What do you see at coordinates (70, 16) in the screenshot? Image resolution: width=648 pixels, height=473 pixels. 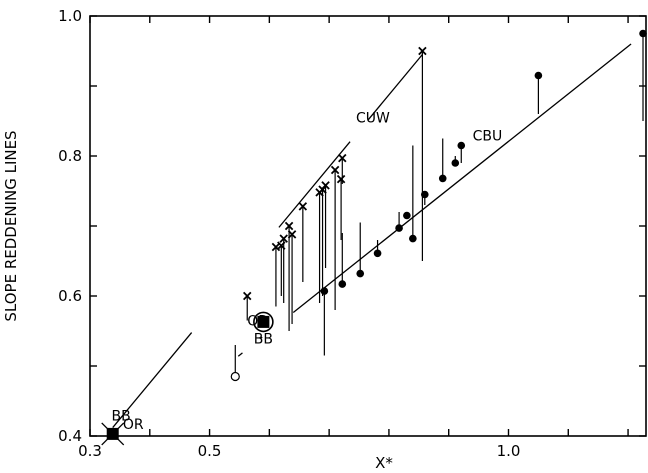 I see `y-tick-label: 1.0` at bounding box center [70, 16].